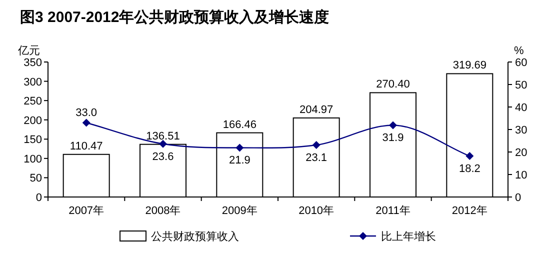 This screenshot has width=553, height=265. What do you see at coordinates (33, 102) in the screenshot?
I see `y-tick-label: 250` at bounding box center [33, 102].